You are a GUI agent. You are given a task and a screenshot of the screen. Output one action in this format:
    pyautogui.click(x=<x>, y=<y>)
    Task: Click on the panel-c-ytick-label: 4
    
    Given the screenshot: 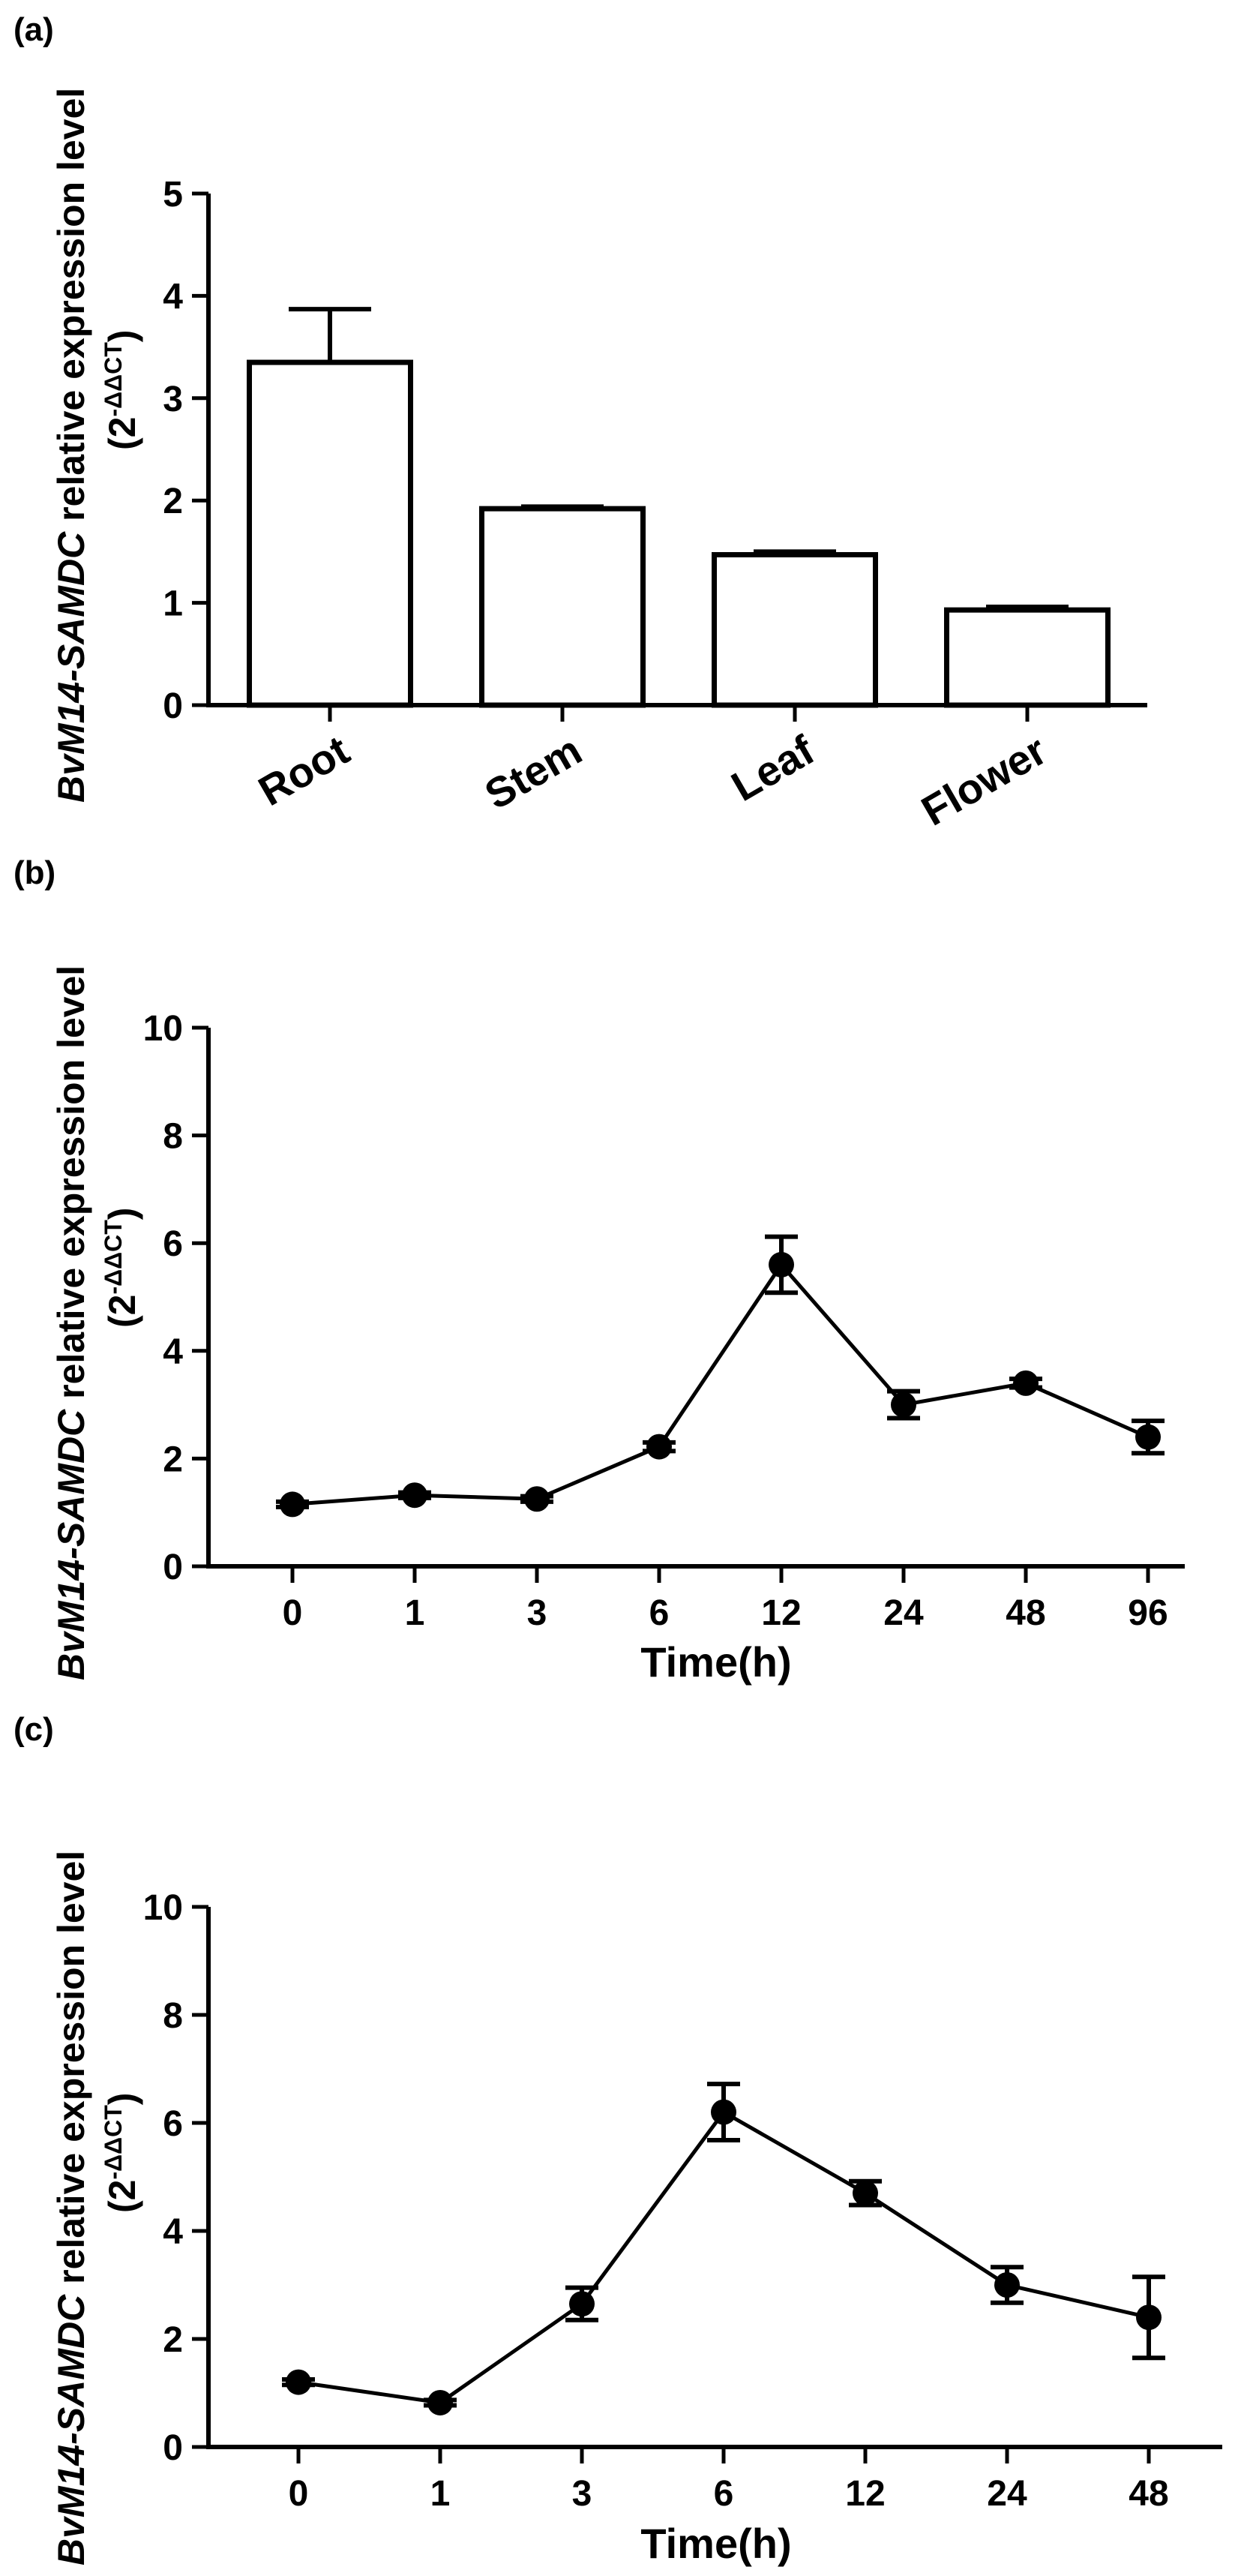 What is the action you would take?
    pyautogui.click(x=173, y=2232)
    